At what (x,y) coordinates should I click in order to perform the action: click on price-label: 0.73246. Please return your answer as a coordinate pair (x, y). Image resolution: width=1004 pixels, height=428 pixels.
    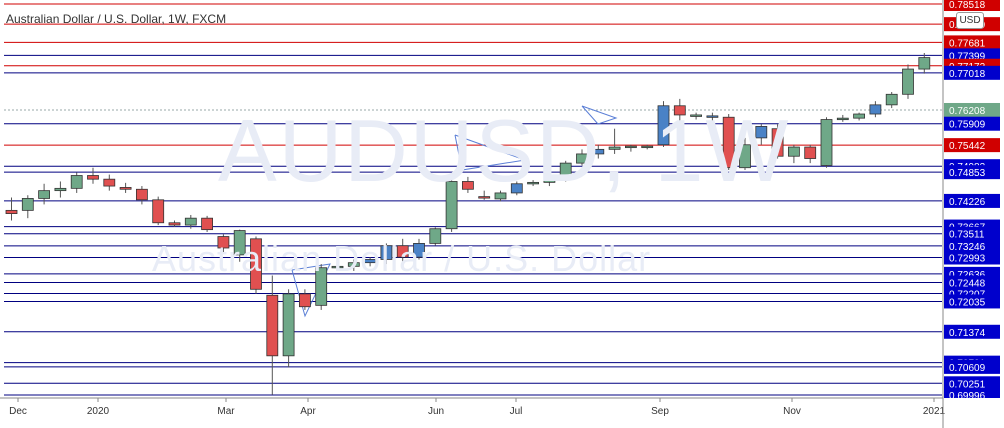
    Looking at the image, I should click on (967, 247).